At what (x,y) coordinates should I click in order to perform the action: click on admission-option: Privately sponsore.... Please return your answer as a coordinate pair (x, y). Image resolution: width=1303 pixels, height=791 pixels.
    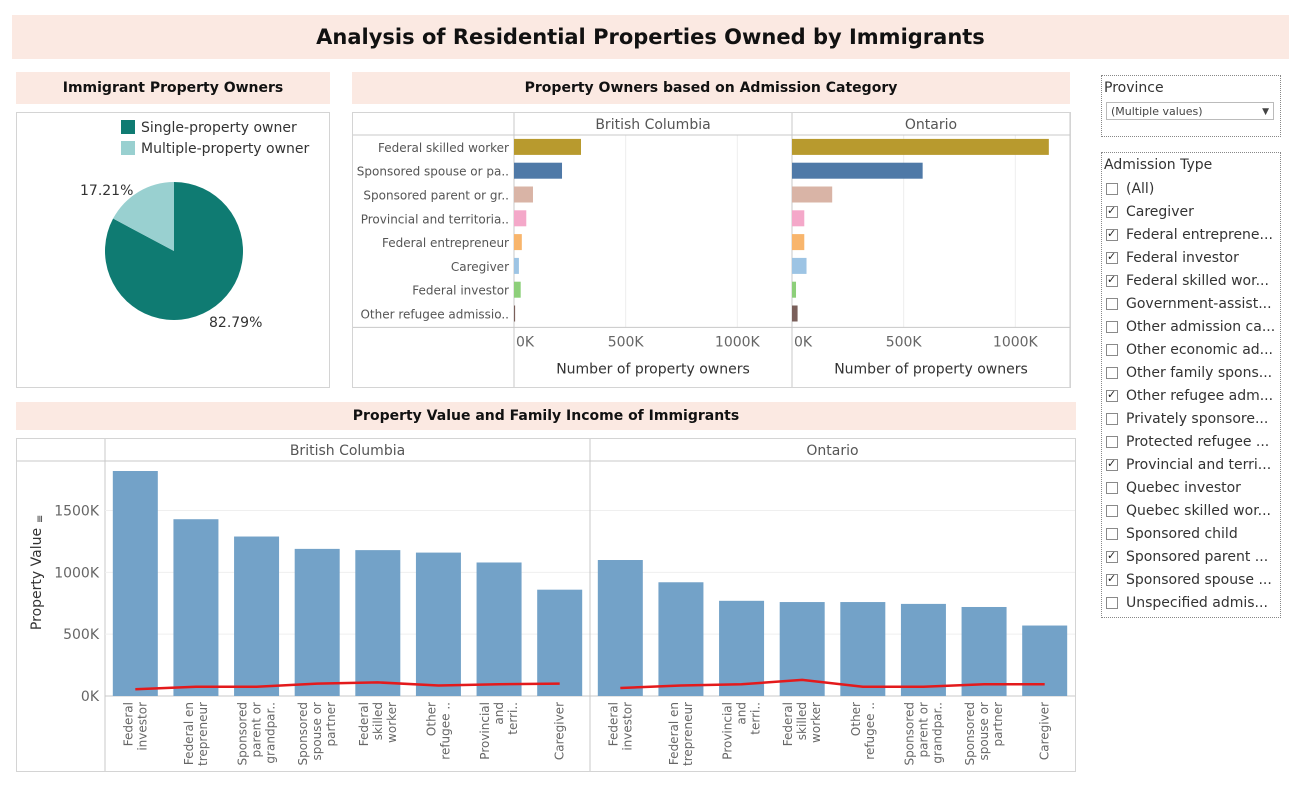
    Looking at the image, I should click on (1192, 419).